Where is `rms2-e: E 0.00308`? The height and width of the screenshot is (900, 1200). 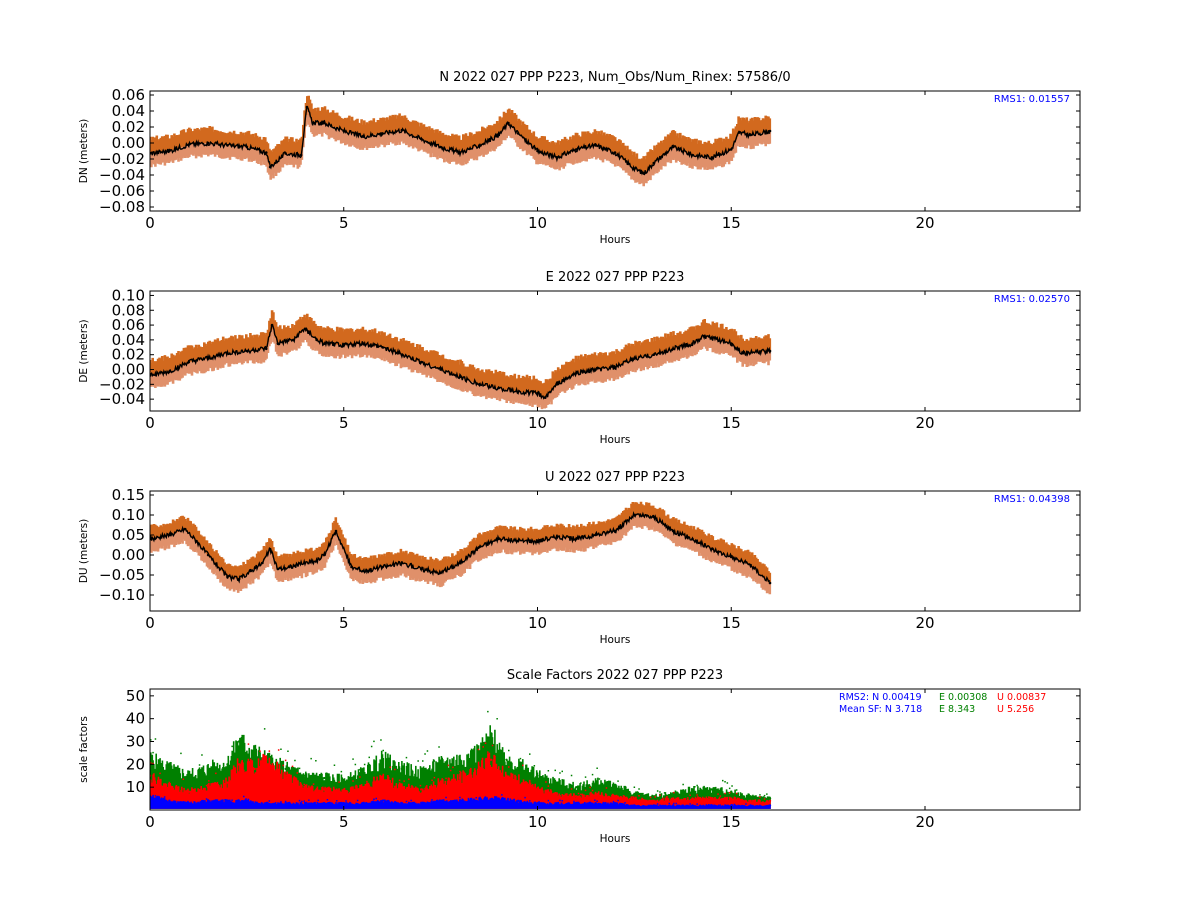
rms2-e: E 0.00308 is located at coordinates (963, 697).